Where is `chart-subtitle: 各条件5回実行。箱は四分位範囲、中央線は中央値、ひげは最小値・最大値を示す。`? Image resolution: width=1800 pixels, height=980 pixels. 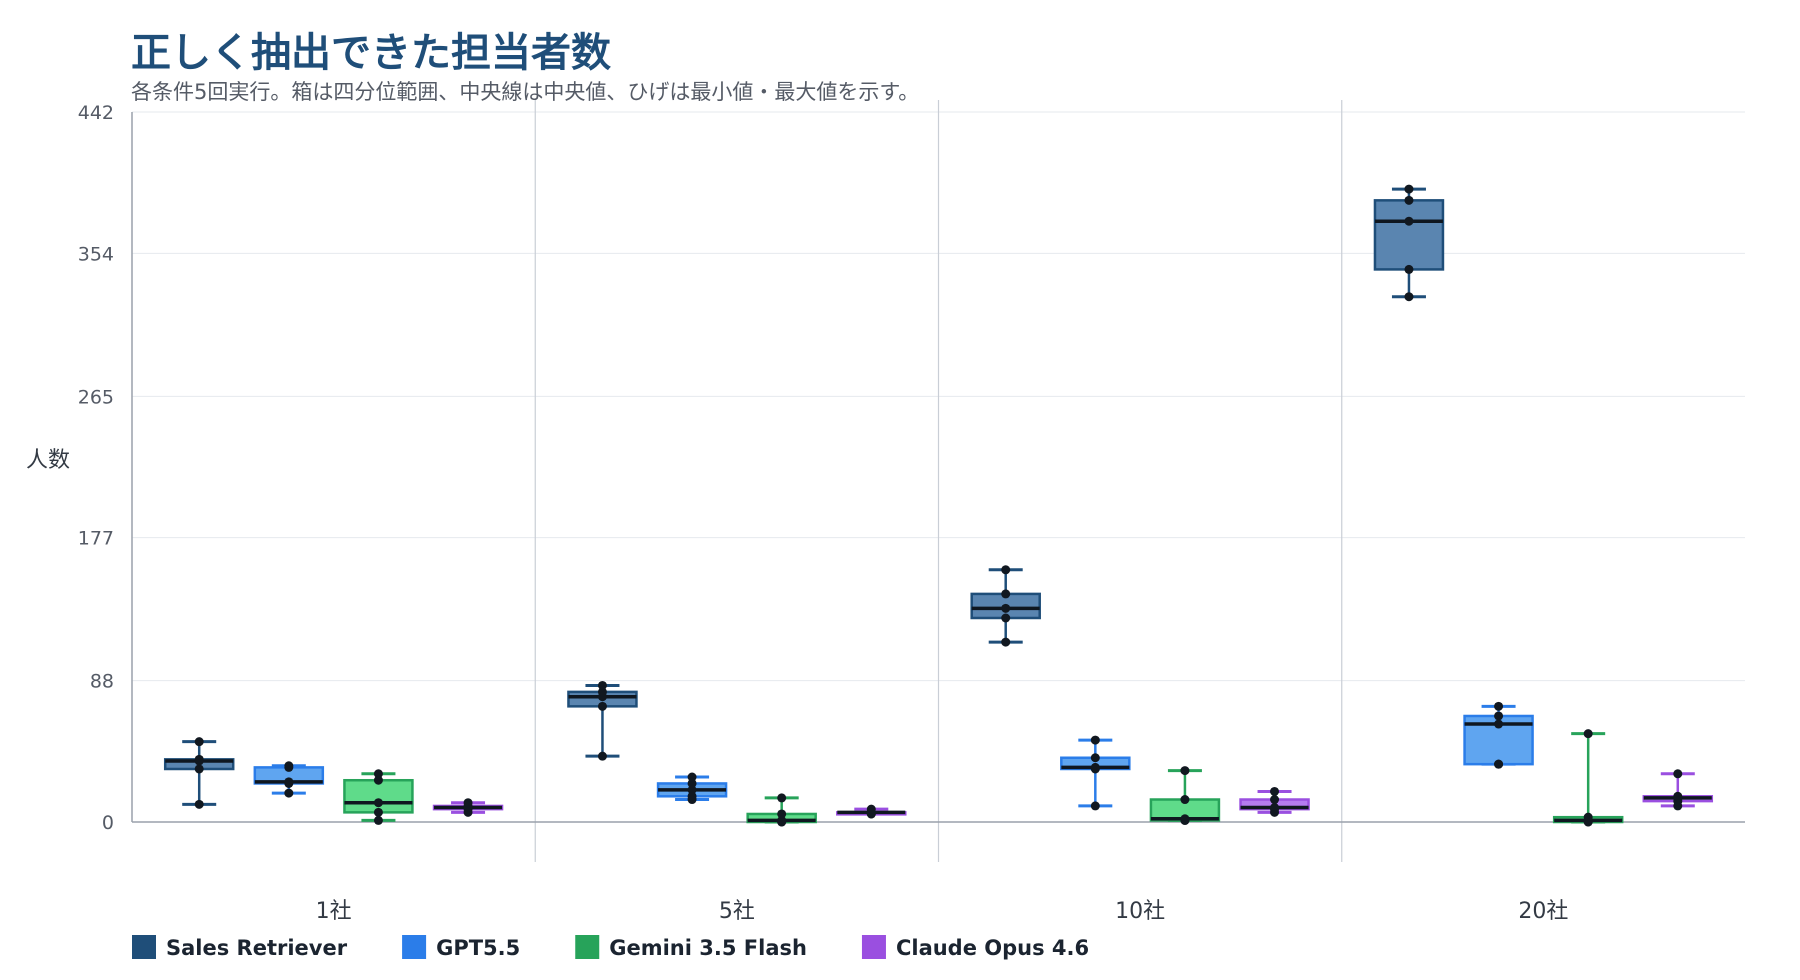 chart-subtitle: 各条件5回実行。箱は四分位範囲、中央線は中央値、ひげは最小値・最大値を示す。 is located at coordinates (525, 92).